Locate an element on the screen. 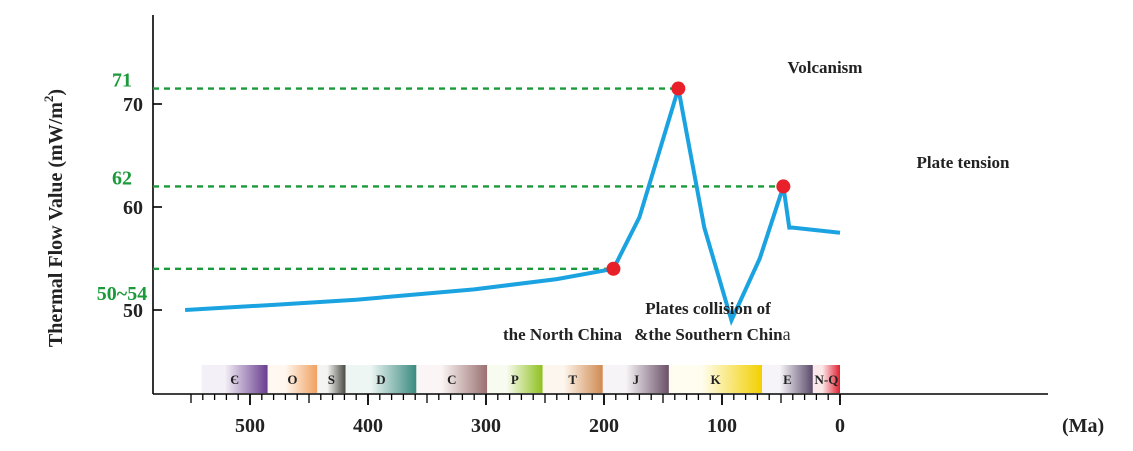  period-label: O is located at coordinates (292, 379).